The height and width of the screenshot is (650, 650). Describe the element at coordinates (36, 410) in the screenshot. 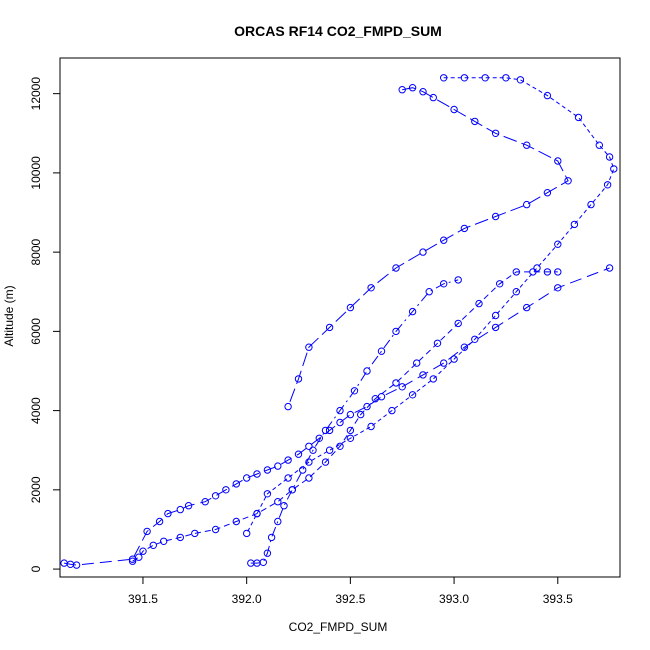

I see `y-tick-label: 4000` at that location.